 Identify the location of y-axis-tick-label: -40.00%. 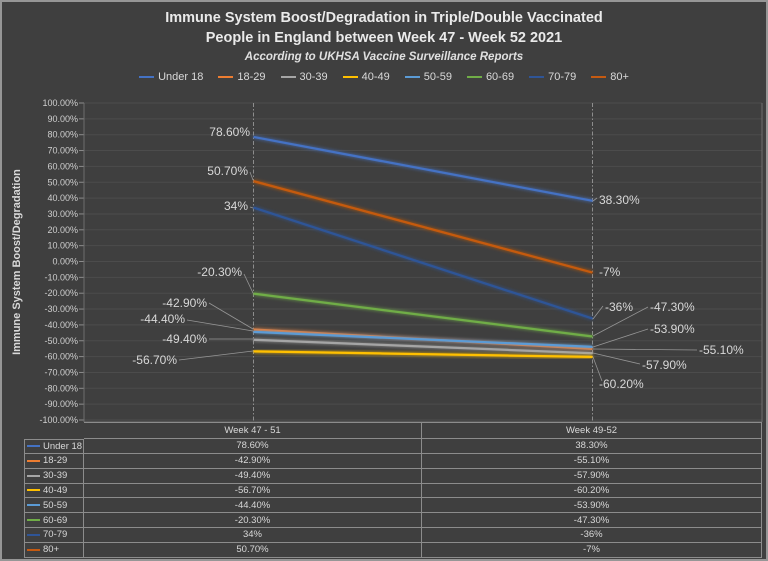
(61, 325).